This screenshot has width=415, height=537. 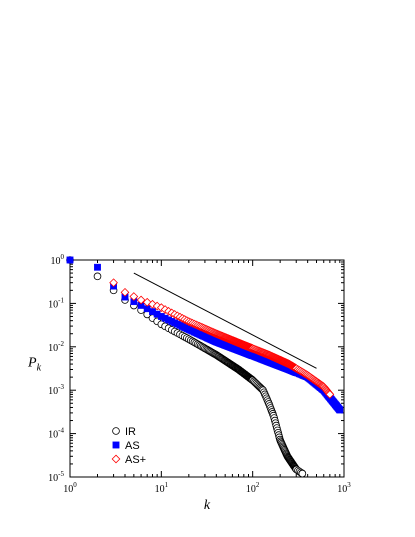 What do you see at coordinates (70, 488) in the screenshot?
I see `x-tick-label: 10⁰` at bounding box center [70, 488].